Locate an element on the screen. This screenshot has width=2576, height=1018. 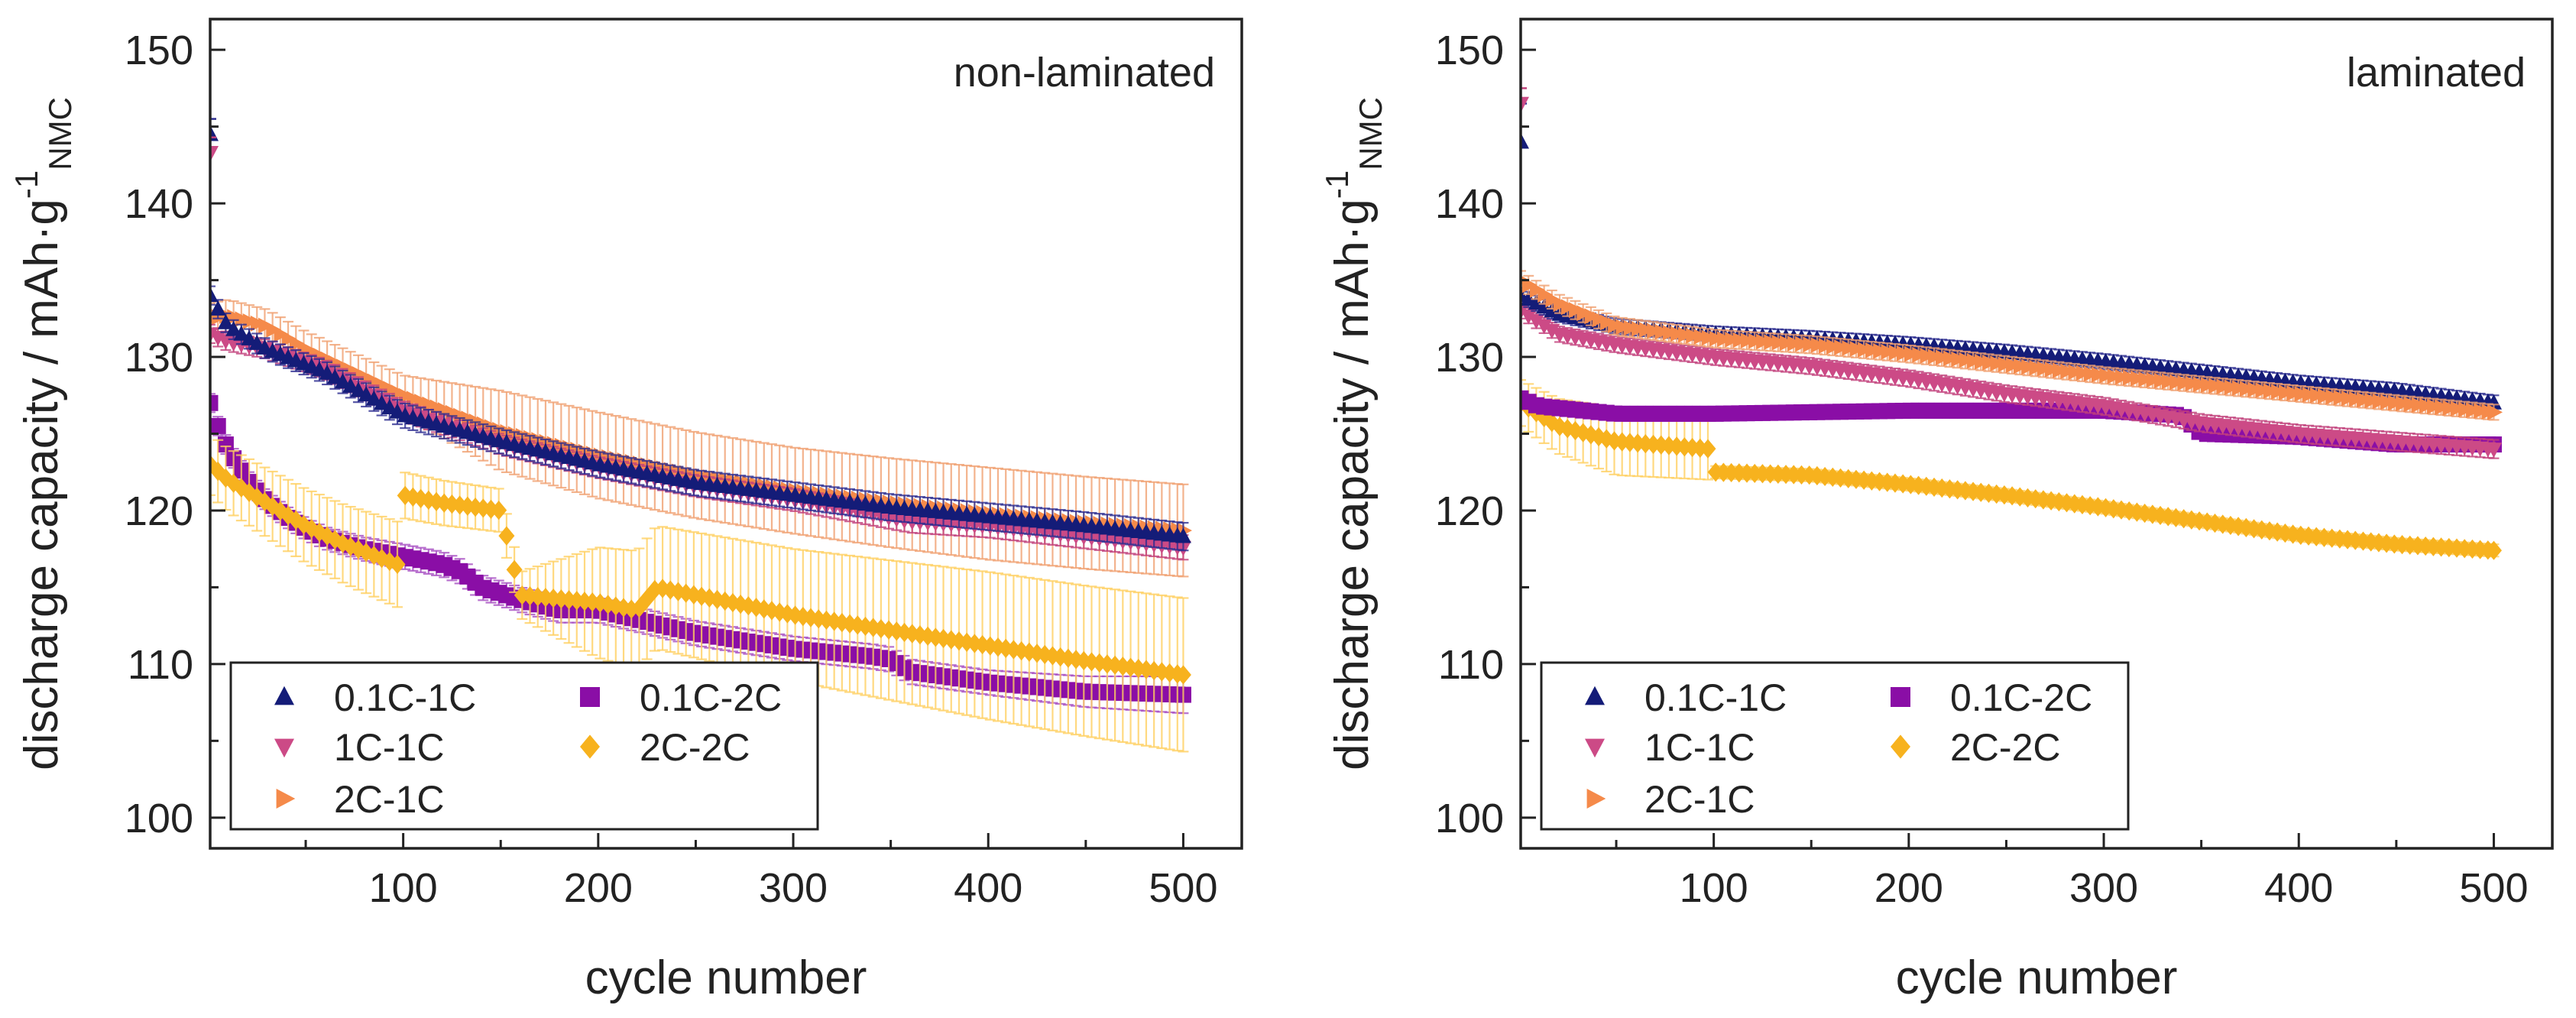
error-bars-0.1C-1C is located at coordinates (700, 418).